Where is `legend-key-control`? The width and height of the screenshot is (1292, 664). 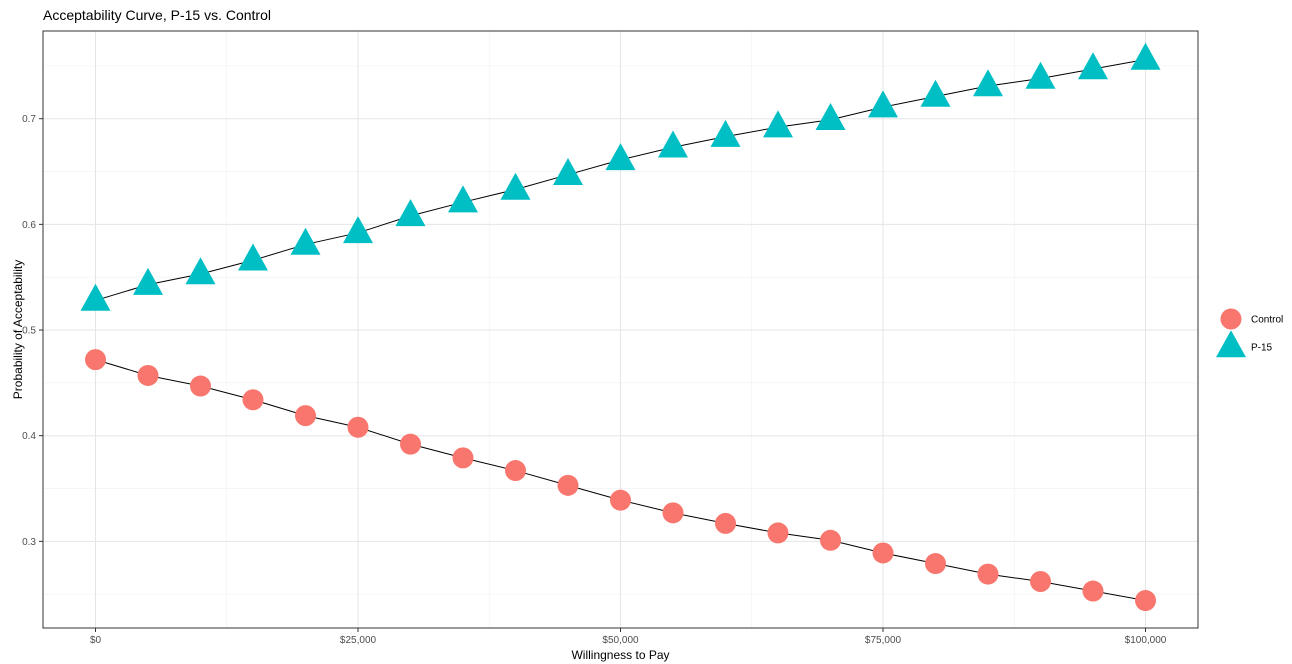 legend-key-control is located at coordinates (1231, 319).